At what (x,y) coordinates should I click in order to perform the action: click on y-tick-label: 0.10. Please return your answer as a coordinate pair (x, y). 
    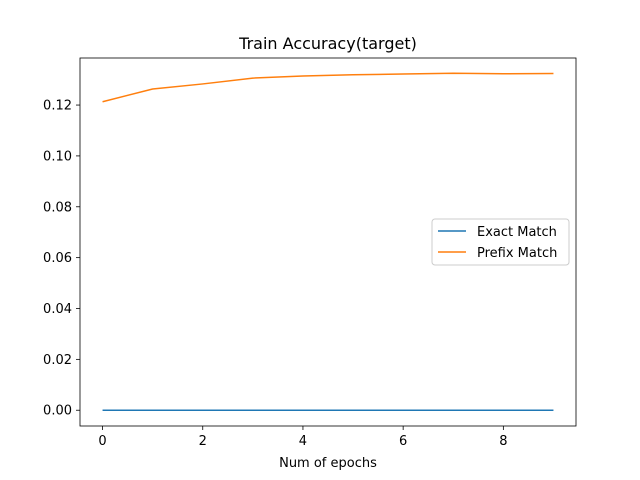
    Looking at the image, I should click on (57, 156).